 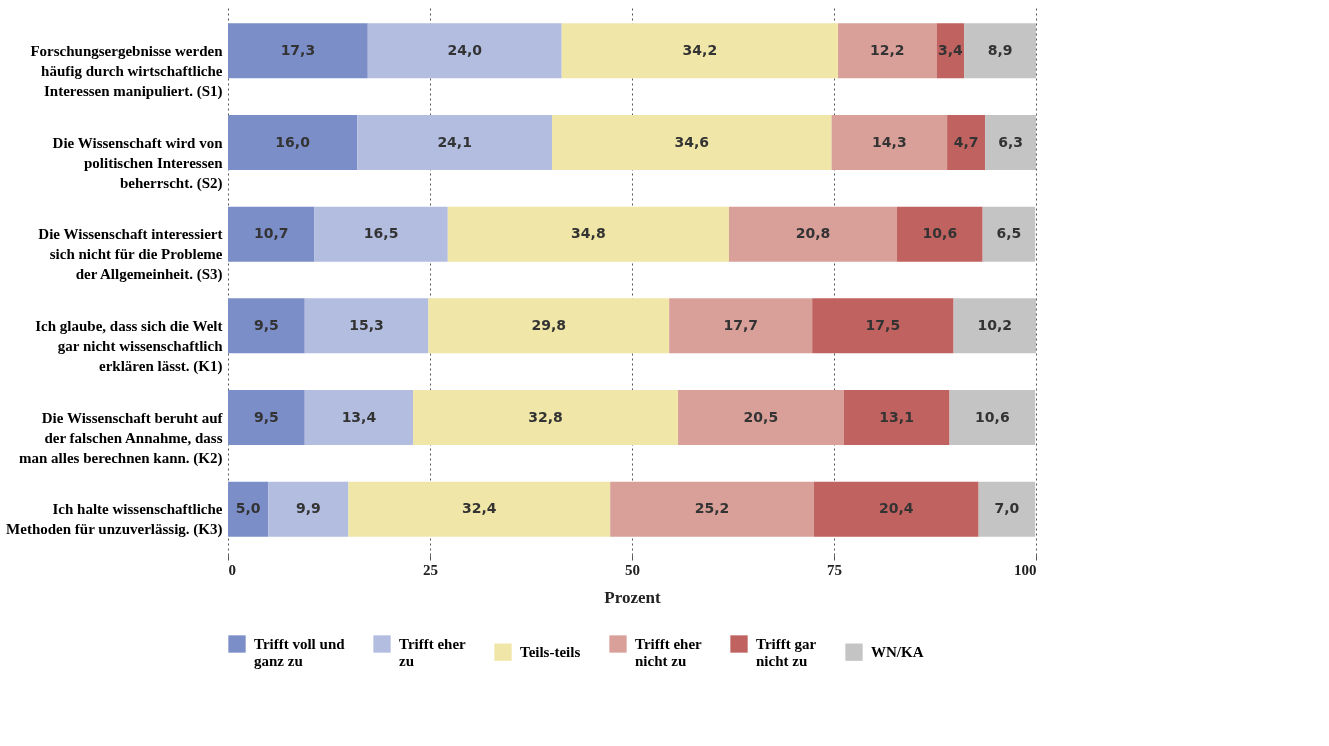 I want to click on x-tick-label: 75, so click(x=834, y=569).